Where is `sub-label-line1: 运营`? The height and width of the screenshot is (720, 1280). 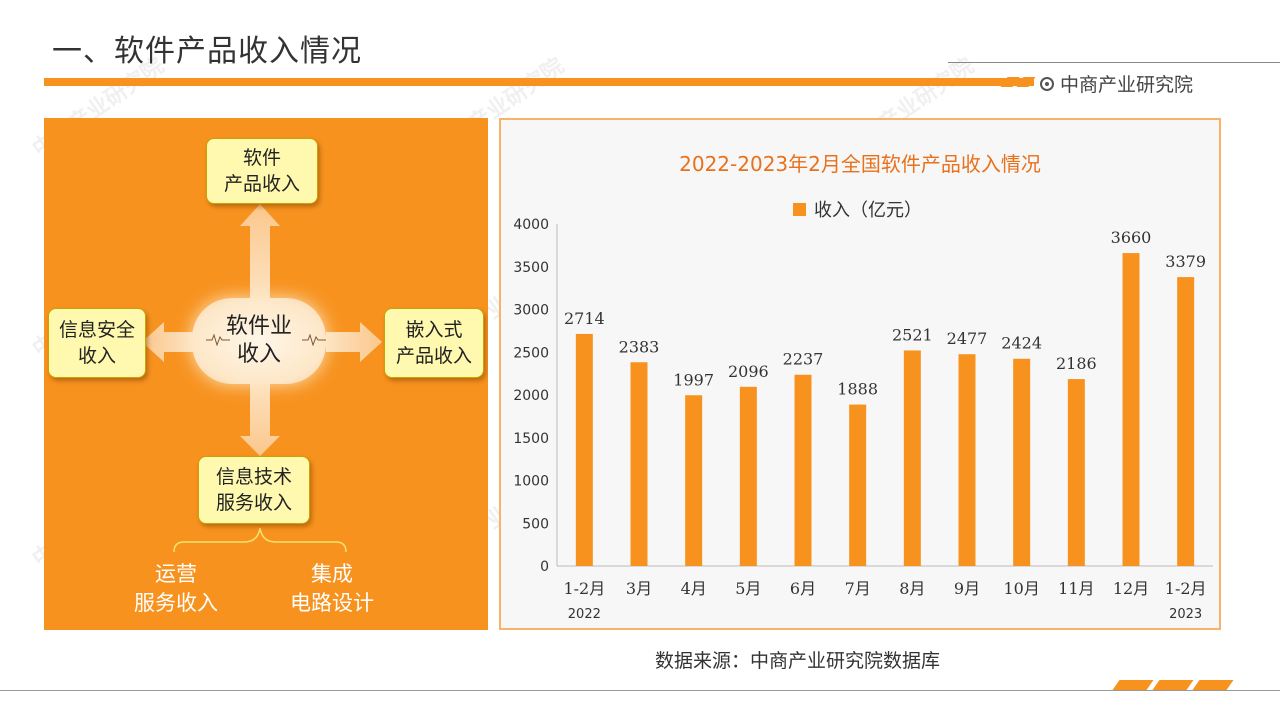 sub-label-line1: 运营 is located at coordinates (176, 574).